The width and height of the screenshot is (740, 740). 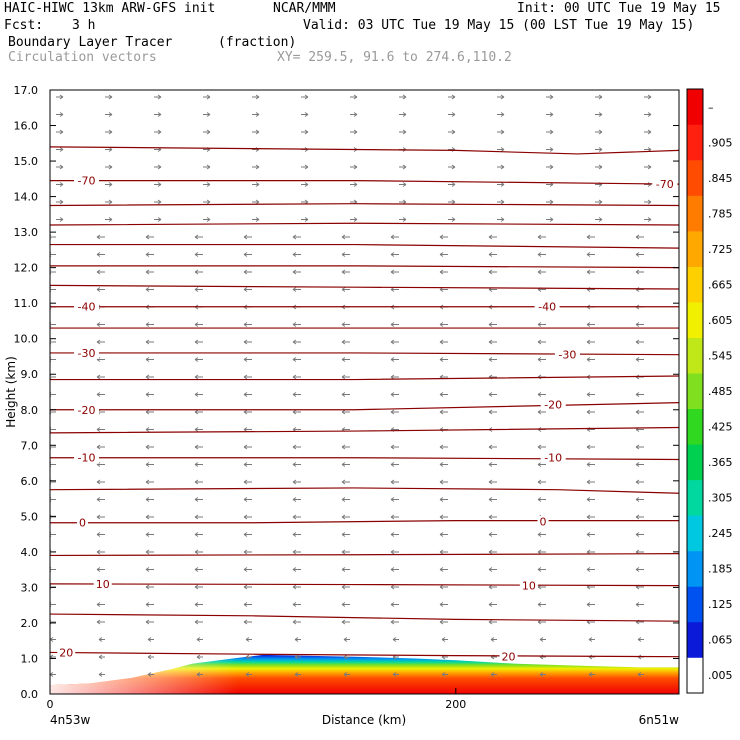 What do you see at coordinates (547, 307) in the screenshot?
I see `contour-label: -40` at bounding box center [547, 307].